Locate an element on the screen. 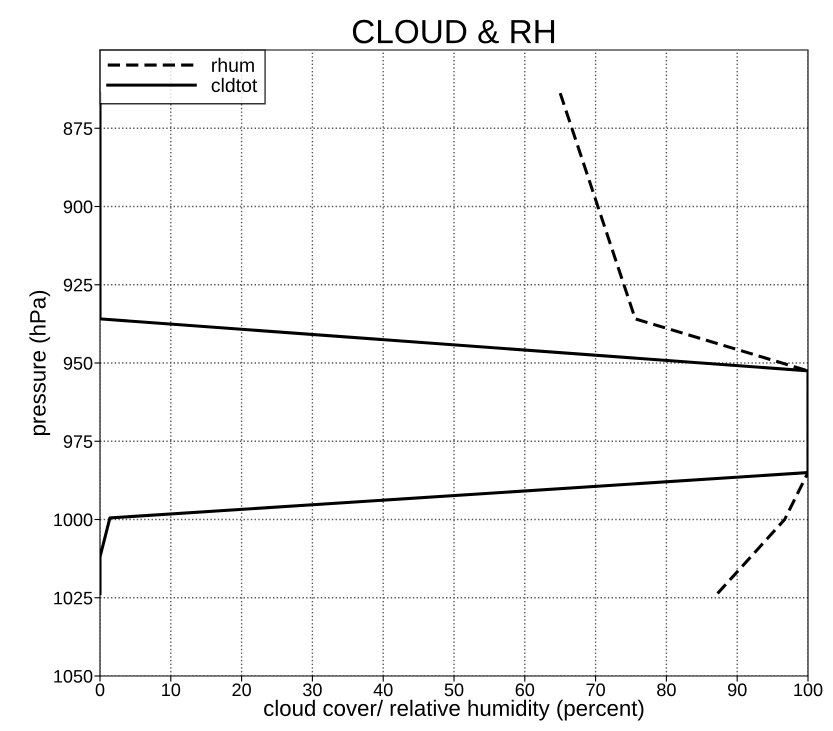 The height and width of the screenshot is (731, 833). x-axis-title: cloud cover/ relative humidity (percent) is located at coordinates (454, 710).